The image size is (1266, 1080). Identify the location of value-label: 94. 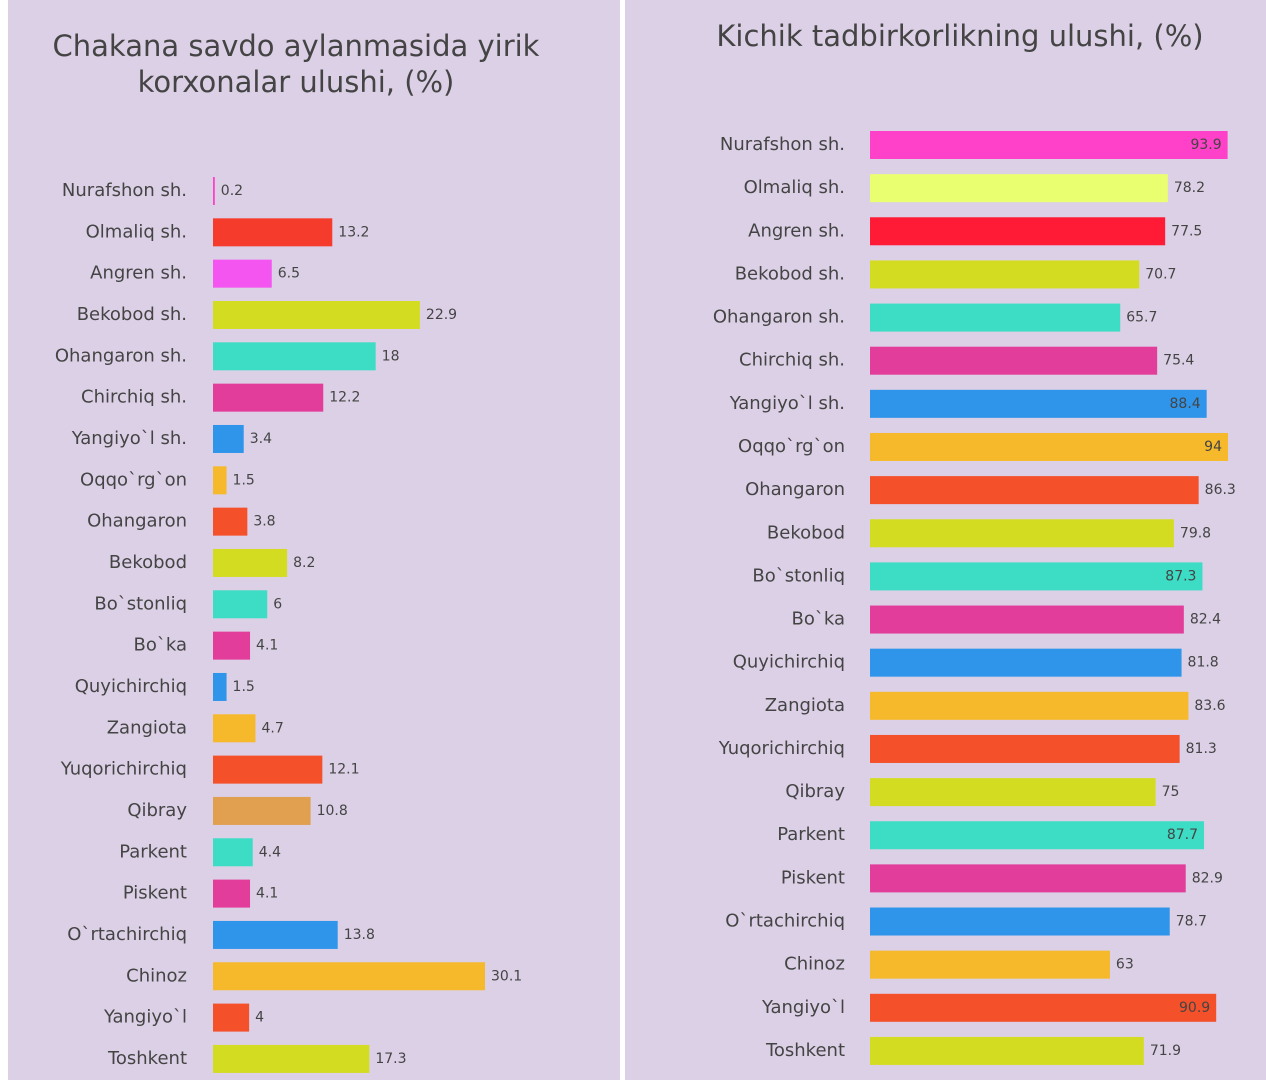
(1213, 447).